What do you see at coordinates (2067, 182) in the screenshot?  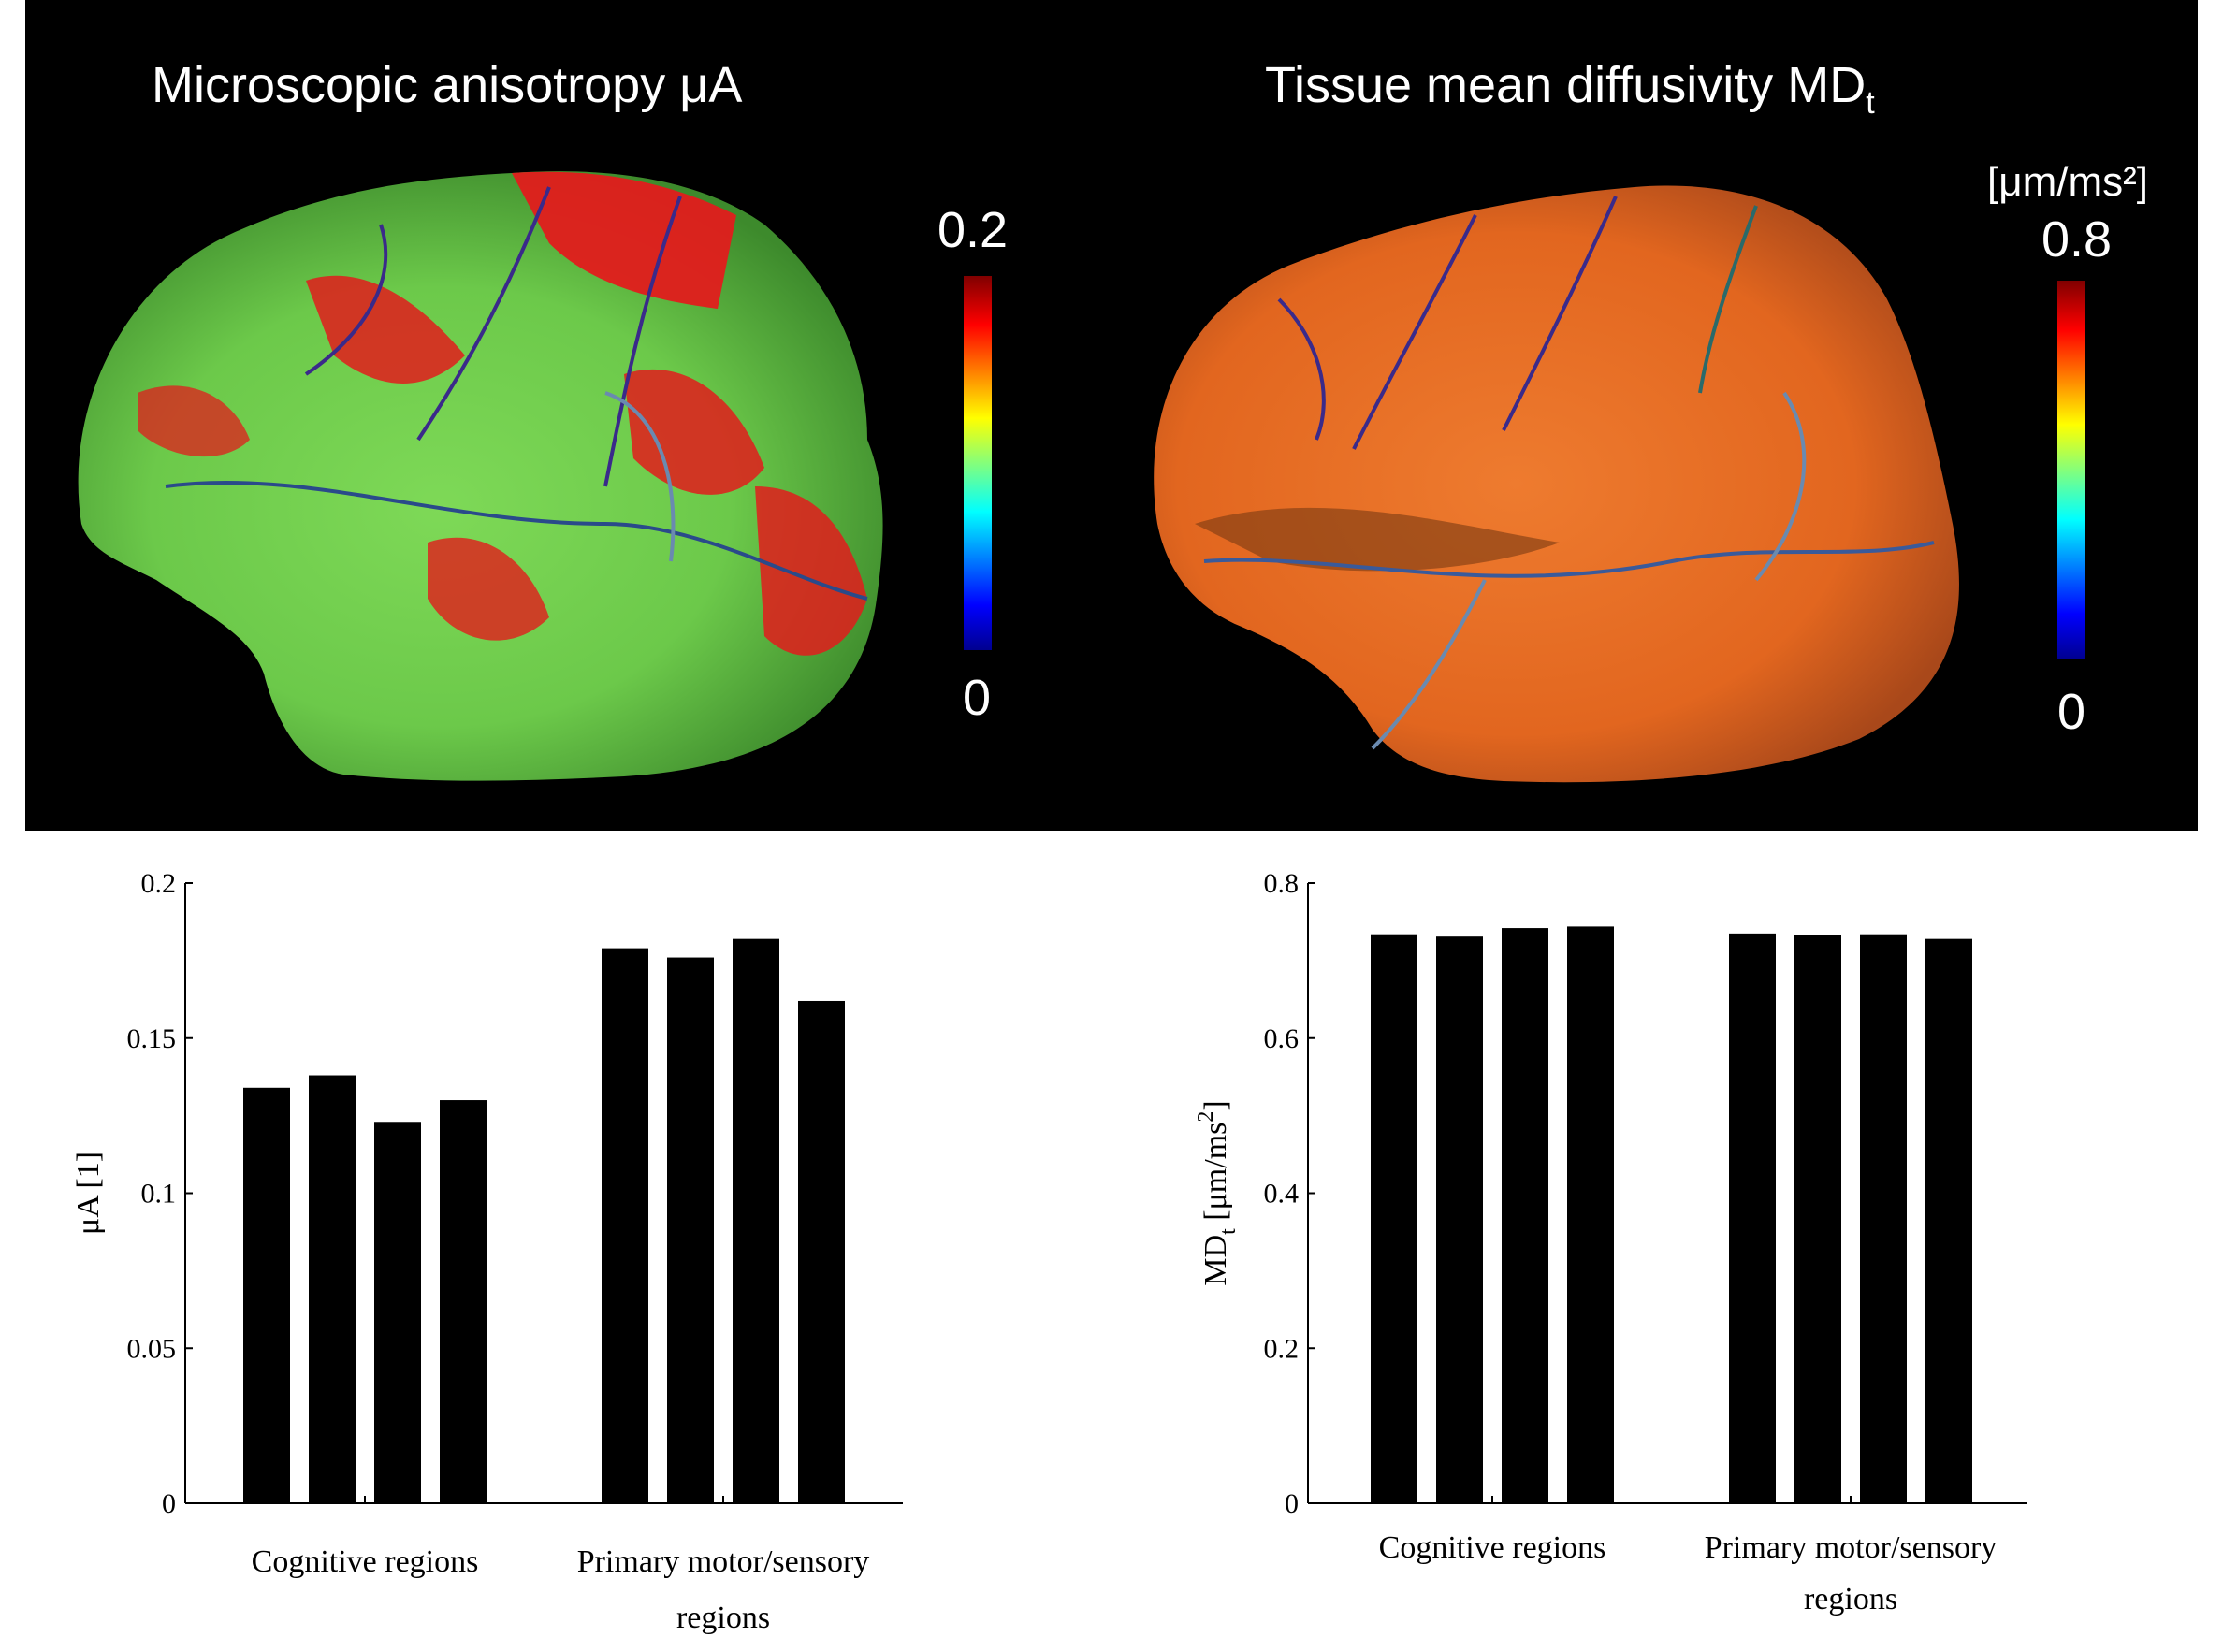 I see `right-colorbar-unit: [μm/ms²]` at bounding box center [2067, 182].